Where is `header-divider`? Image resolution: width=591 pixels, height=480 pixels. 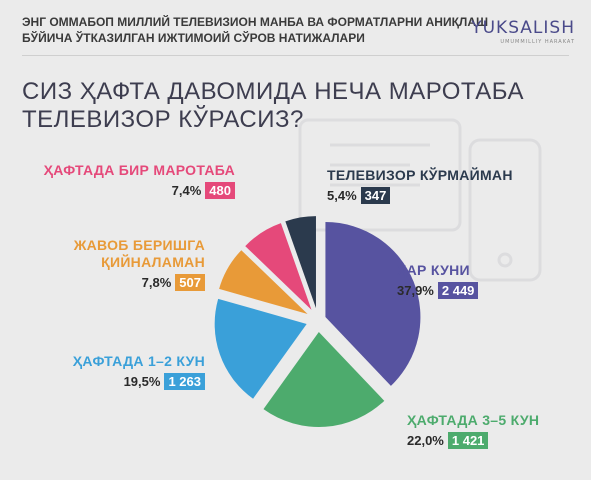
header-divider is located at coordinates (295, 55).